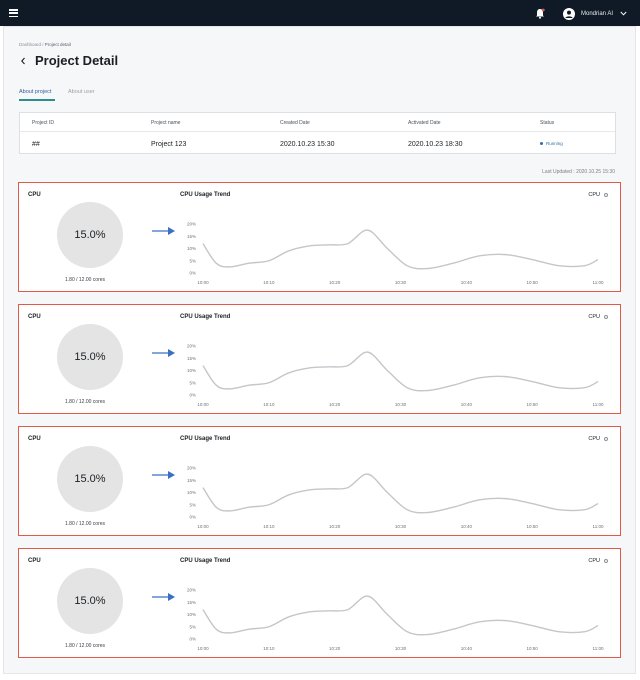 The width and height of the screenshot is (640, 680). Describe the element at coordinates (205, 195) in the screenshot. I see `trend-title: CPU Usage Trend` at that location.